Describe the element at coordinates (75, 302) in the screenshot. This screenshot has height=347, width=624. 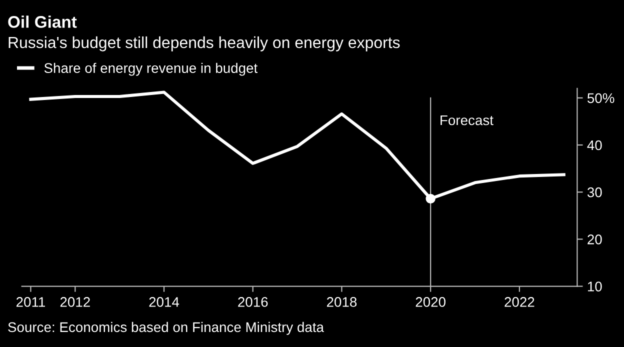
I see `x-tick-label: 2012` at that location.